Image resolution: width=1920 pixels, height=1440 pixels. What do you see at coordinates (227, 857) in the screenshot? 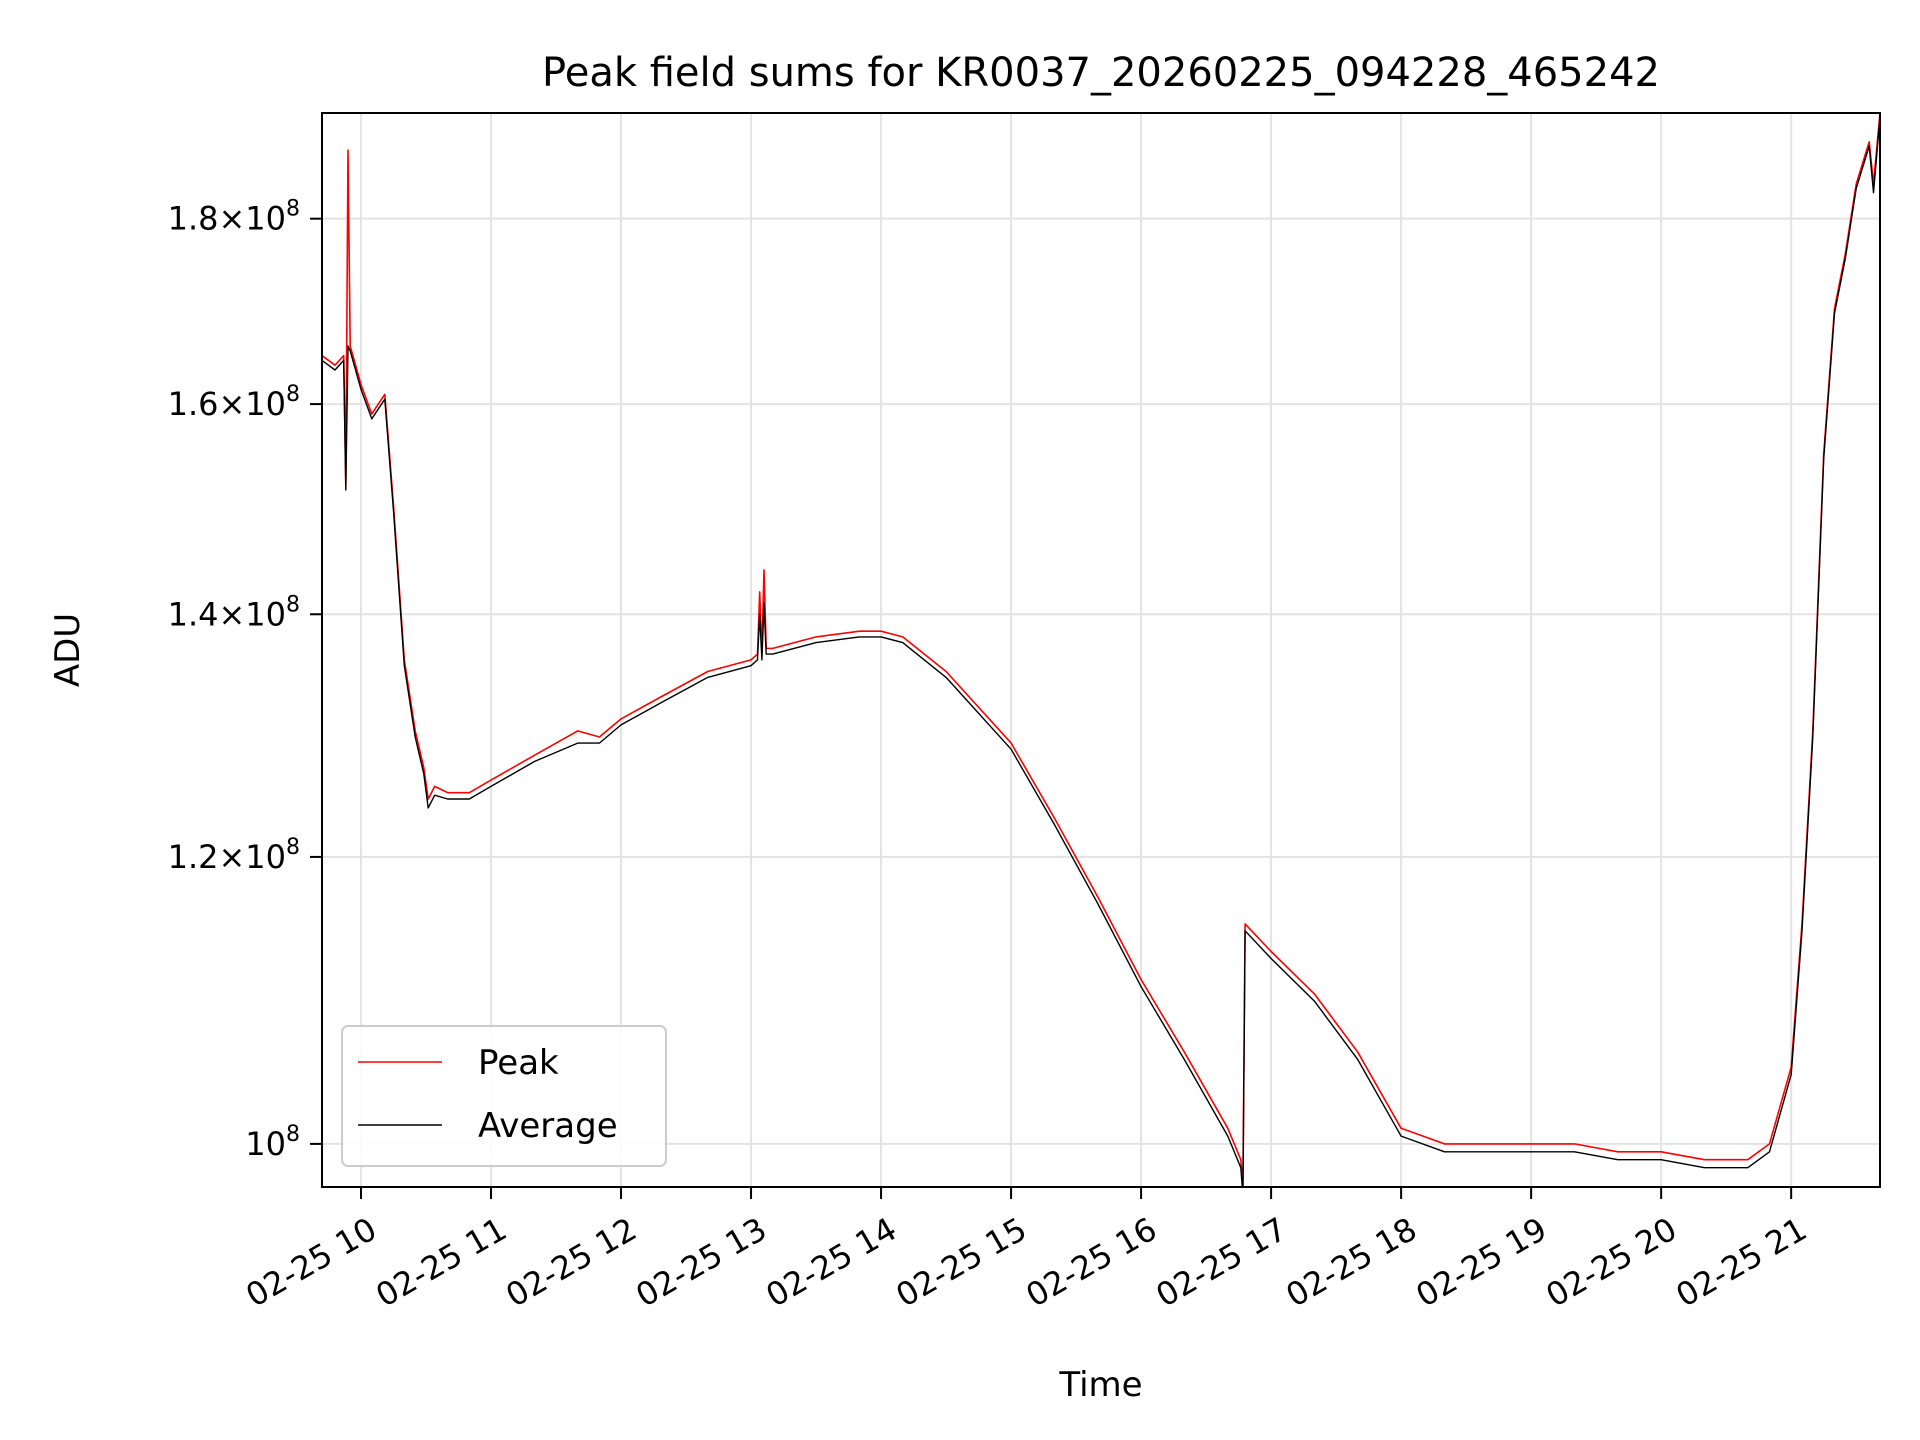
I see `y-tick-label-base: 1.2×10` at bounding box center [227, 857].